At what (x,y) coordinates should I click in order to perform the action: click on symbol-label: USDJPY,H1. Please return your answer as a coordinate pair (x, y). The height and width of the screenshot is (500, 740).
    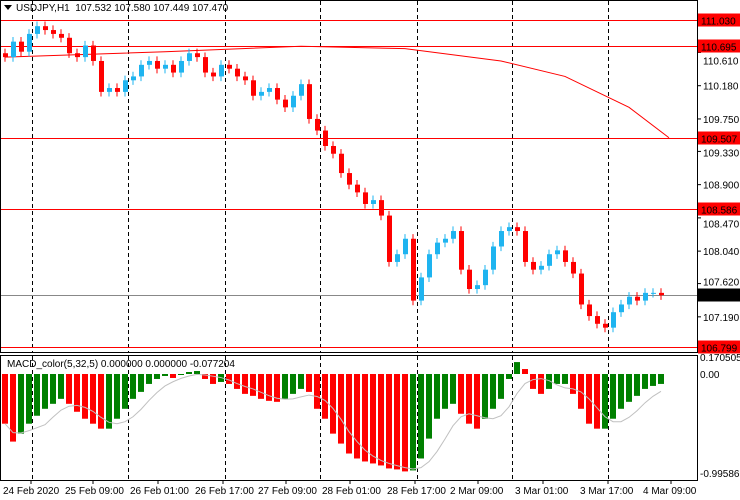
    Looking at the image, I should click on (43, 8).